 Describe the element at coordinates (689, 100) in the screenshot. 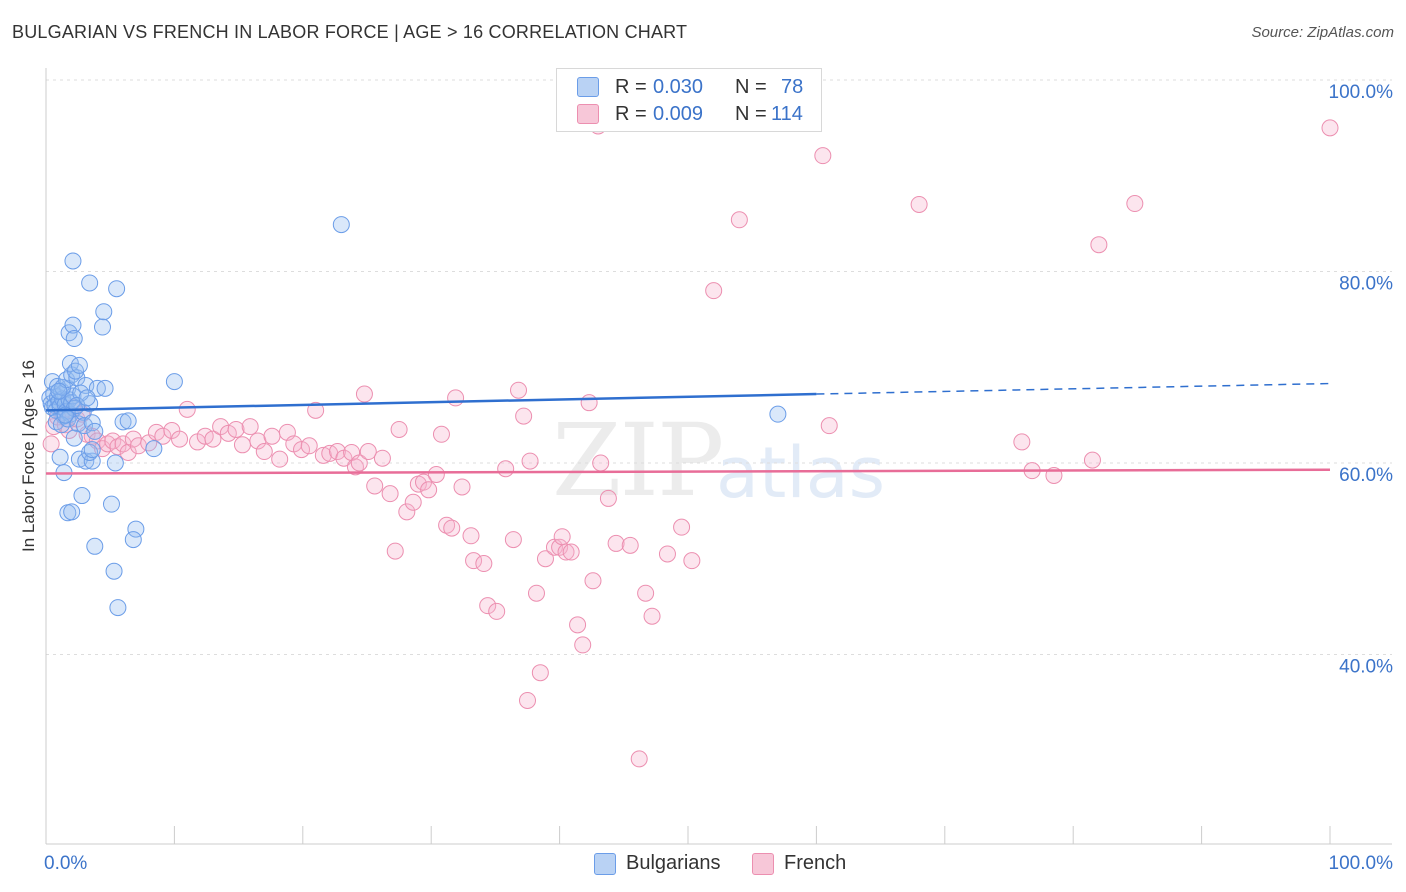

I see `stats-legend: R = 0.030 N = 78 R = 0.009 N = 114` at that location.